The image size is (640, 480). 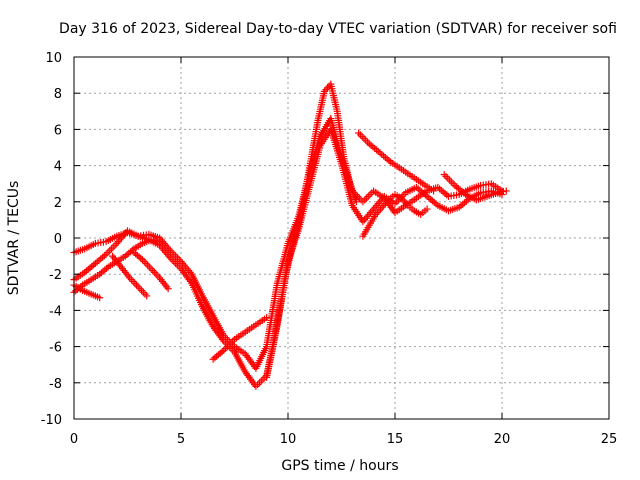 What do you see at coordinates (55, 348) in the screenshot?
I see `y-tick-label: -6` at bounding box center [55, 348].